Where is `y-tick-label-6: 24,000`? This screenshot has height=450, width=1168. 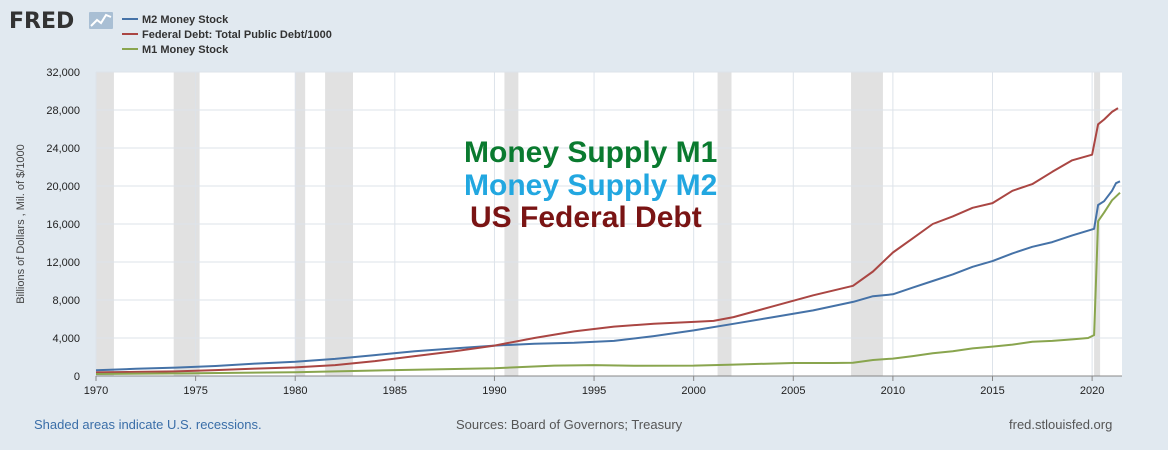 y-tick-label-6: 24,000 is located at coordinates (63, 149).